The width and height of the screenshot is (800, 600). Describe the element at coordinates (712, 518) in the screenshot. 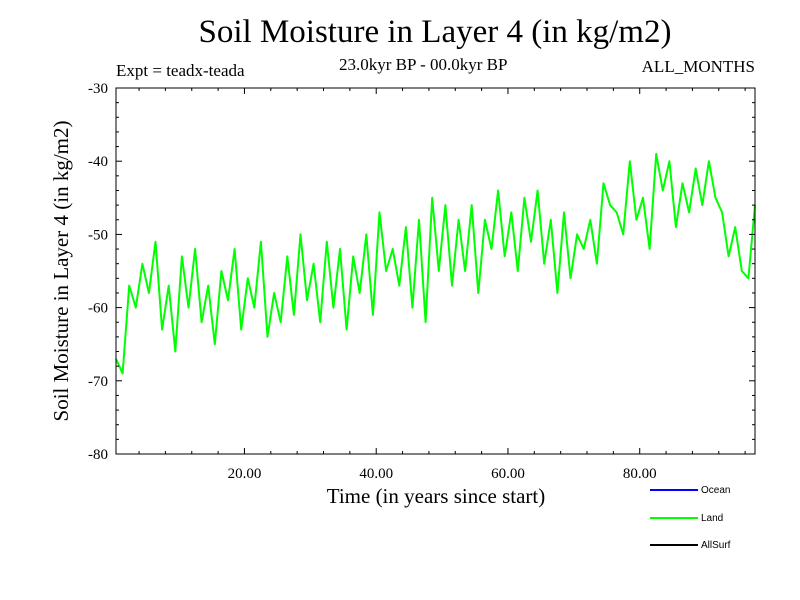

I see `legend-label-land: Land` at that location.